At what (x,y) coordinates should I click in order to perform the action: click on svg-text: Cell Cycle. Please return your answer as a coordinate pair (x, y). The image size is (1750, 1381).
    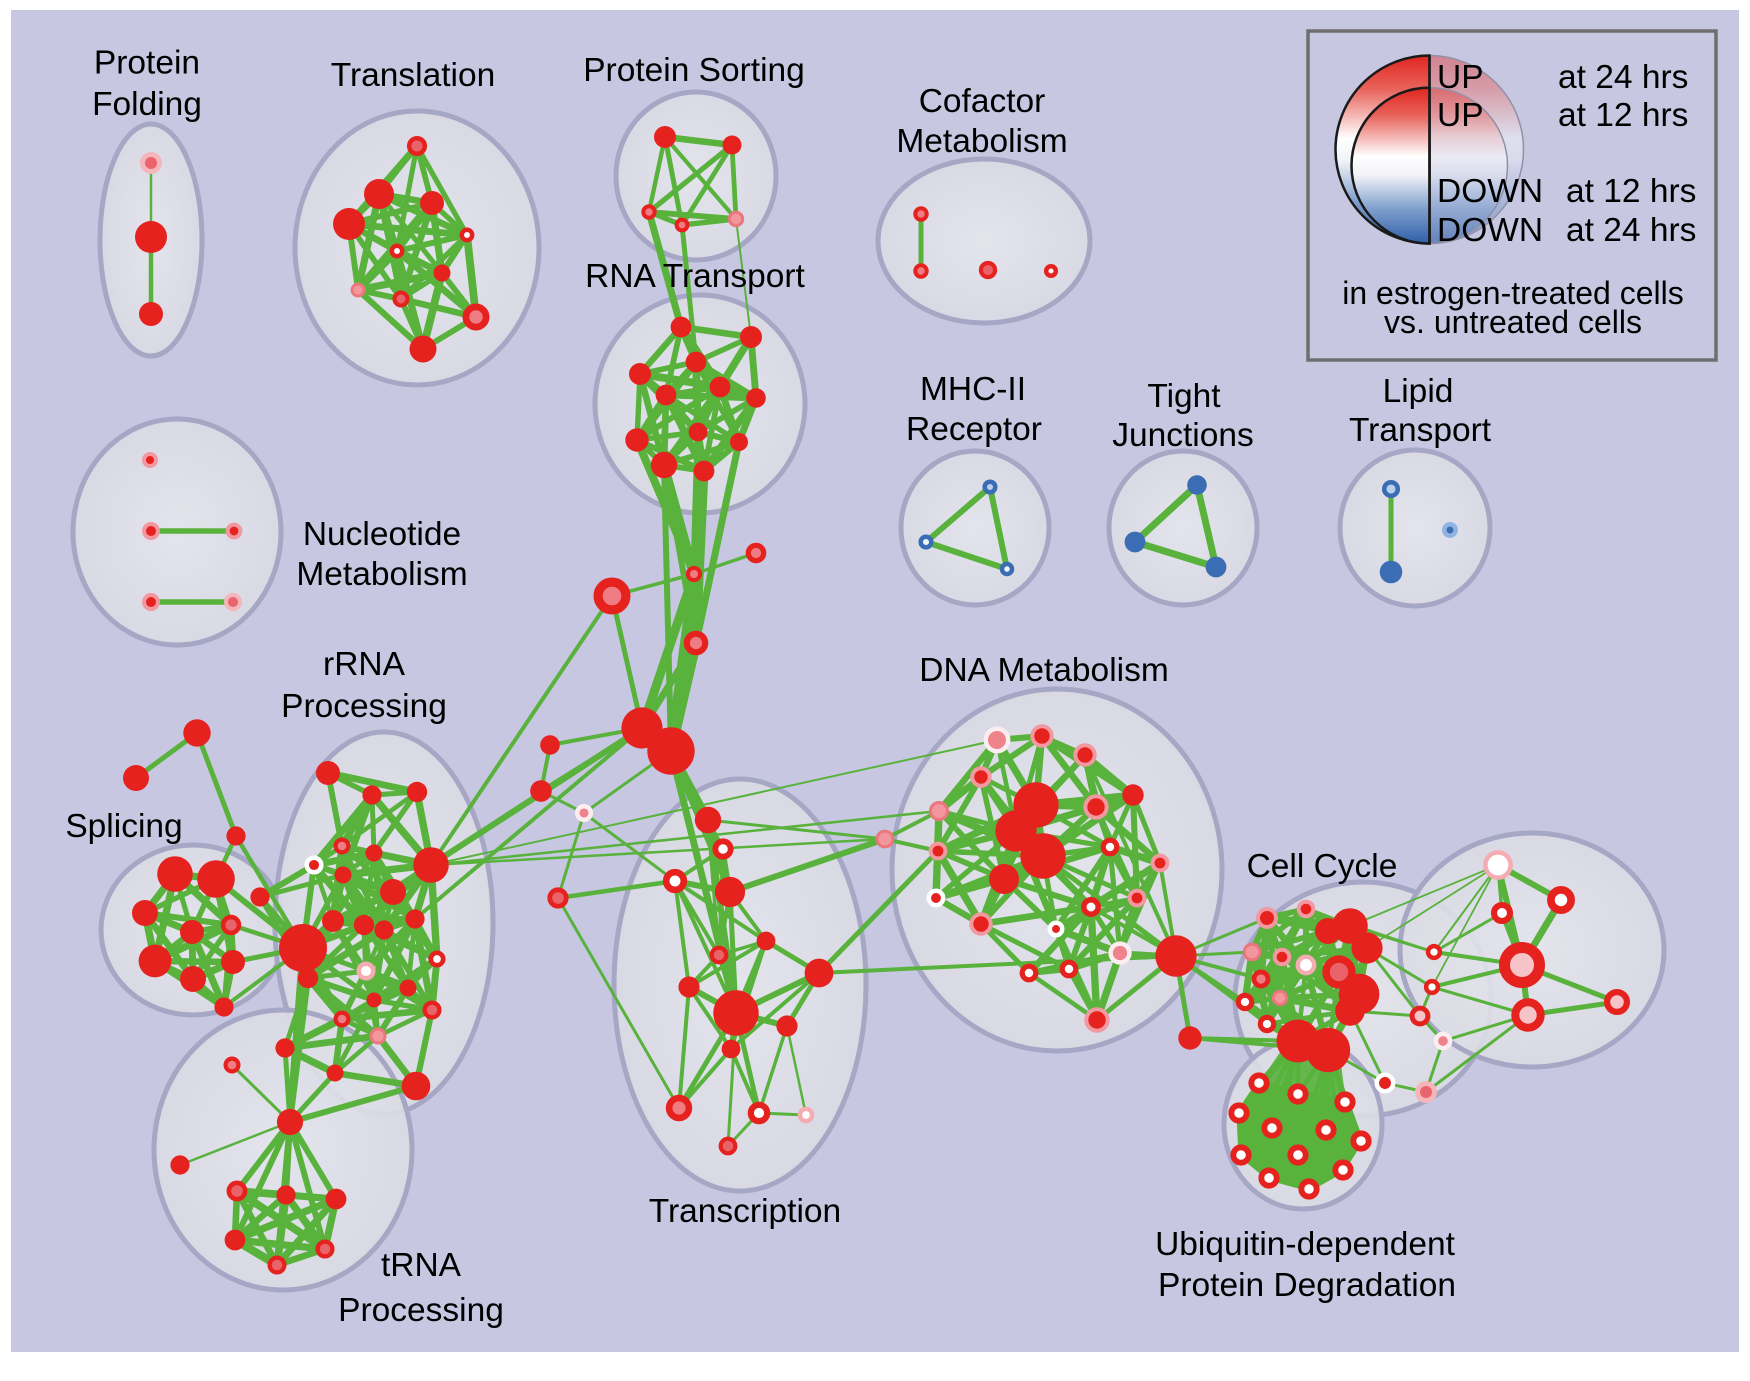
    Looking at the image, I should click on (1322, 866).